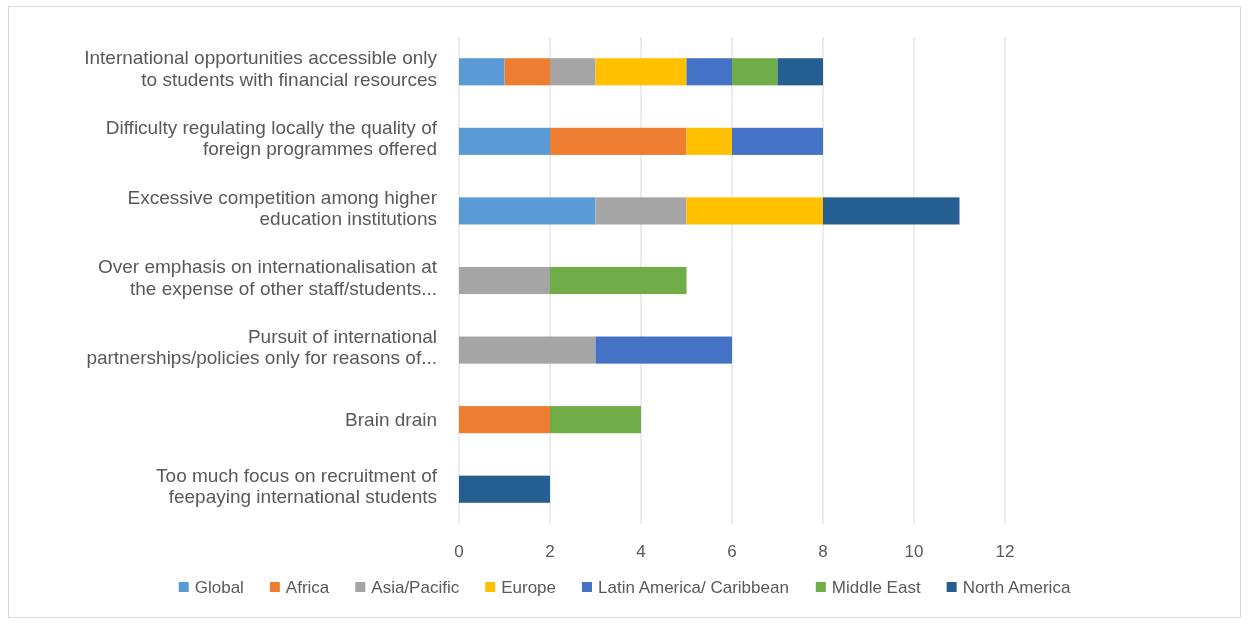 The image size is (1250, 624). Describe the element at coordinates (641, 551) in the screenshot. I see `x-tick-label: 4` at that location.